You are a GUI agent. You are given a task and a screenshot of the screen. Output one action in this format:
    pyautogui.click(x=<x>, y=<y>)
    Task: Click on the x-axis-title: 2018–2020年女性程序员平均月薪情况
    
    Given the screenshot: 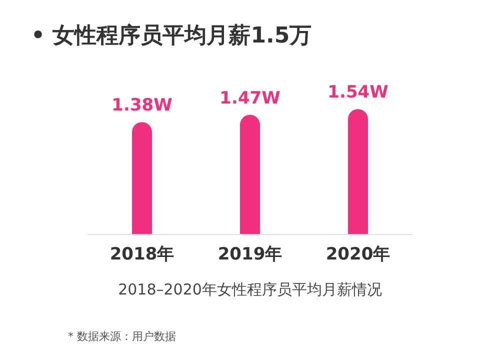 What is the action you would take?
    pyautogui.click(x=250, y=289)
    